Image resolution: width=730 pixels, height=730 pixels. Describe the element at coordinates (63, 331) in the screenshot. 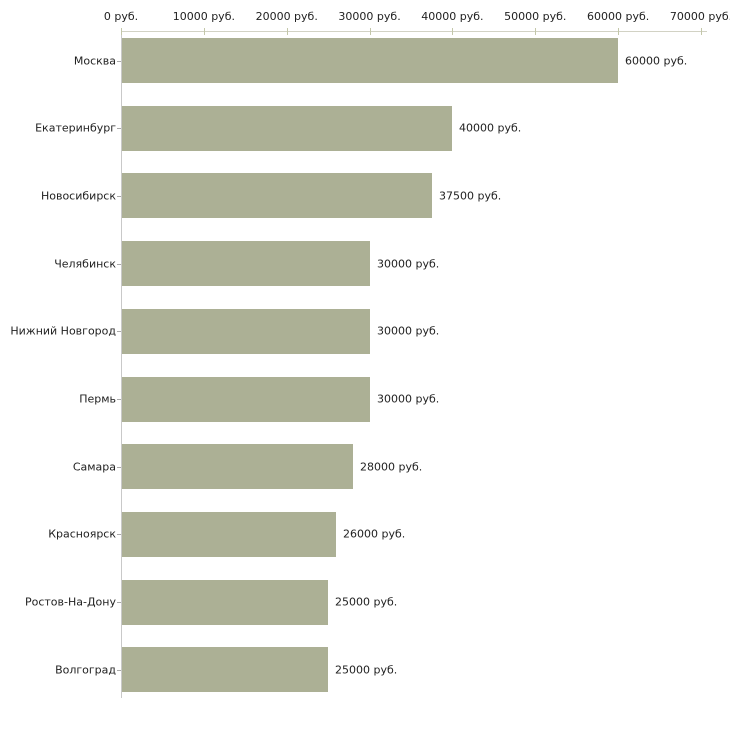

I see `category-label: Нижний Новгород` at that location.